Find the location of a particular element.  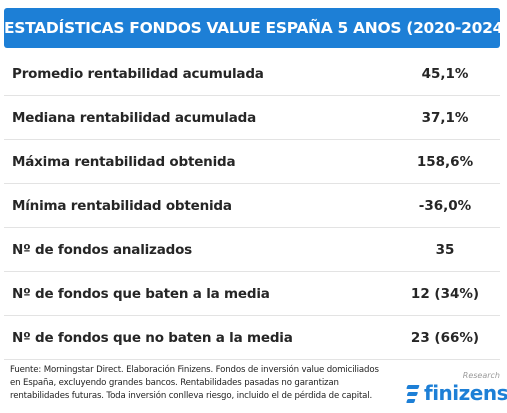

row-label: Nº de fondos analizados is located at coordinates (102, 249).